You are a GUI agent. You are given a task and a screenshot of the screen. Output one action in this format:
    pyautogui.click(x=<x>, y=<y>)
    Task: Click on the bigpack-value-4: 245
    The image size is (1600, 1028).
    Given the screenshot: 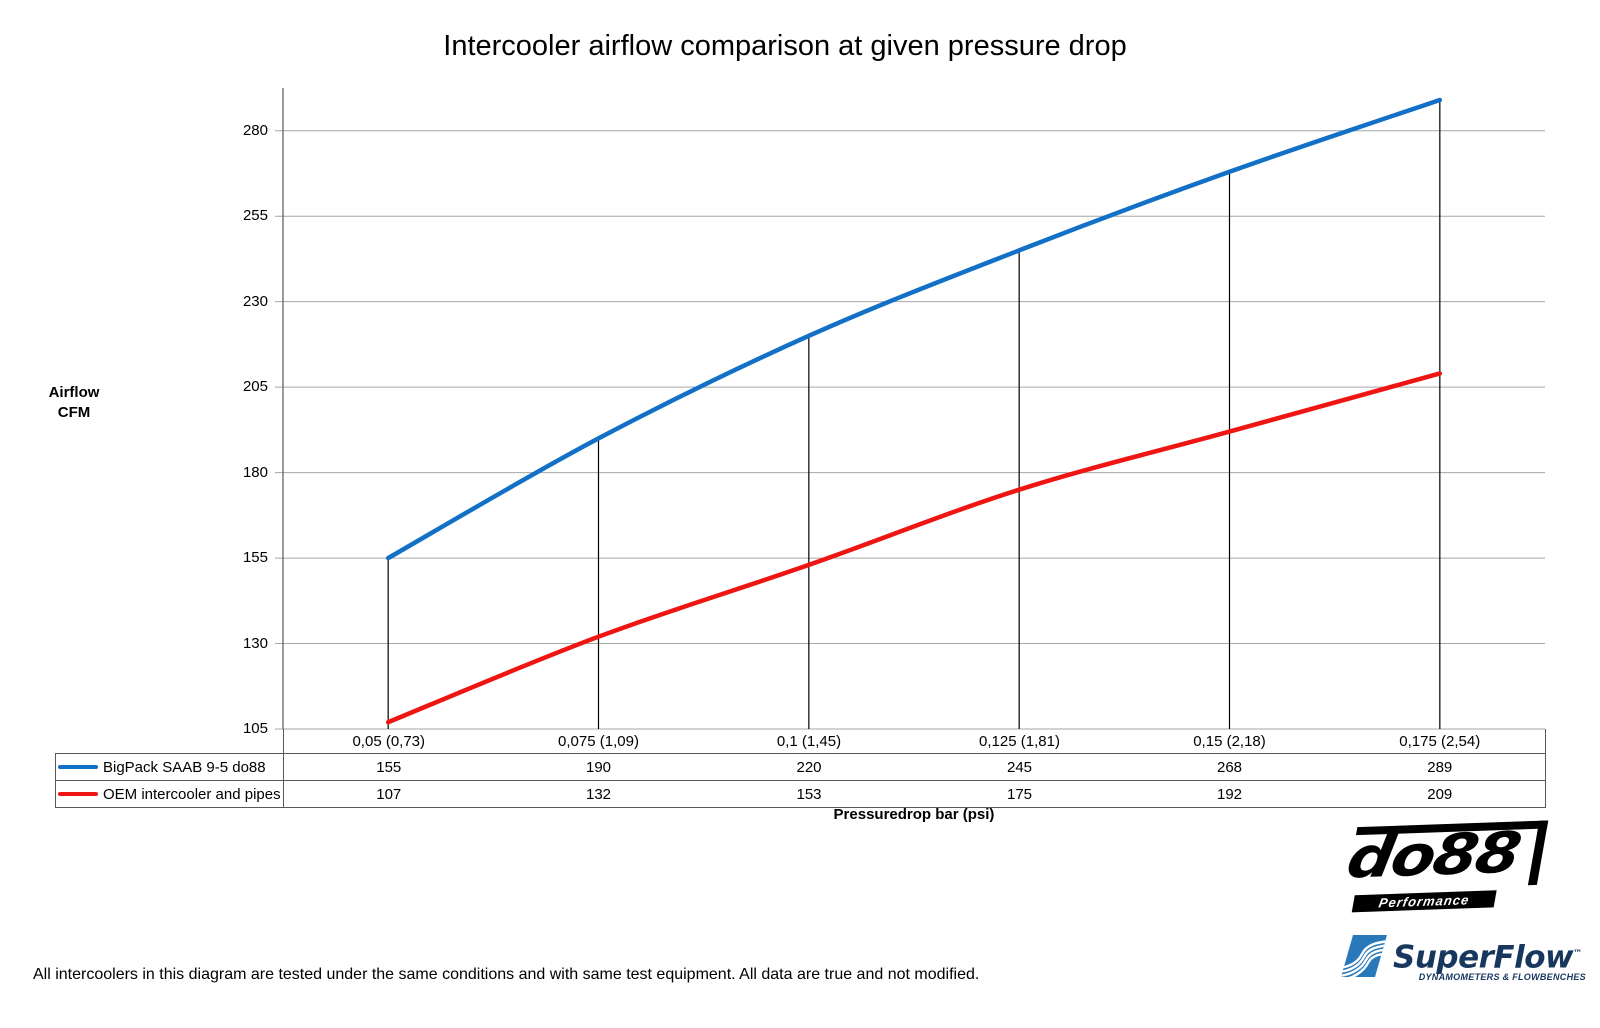 What is the action you would take?
    pyautogui.click(x=1019, y=767)
    